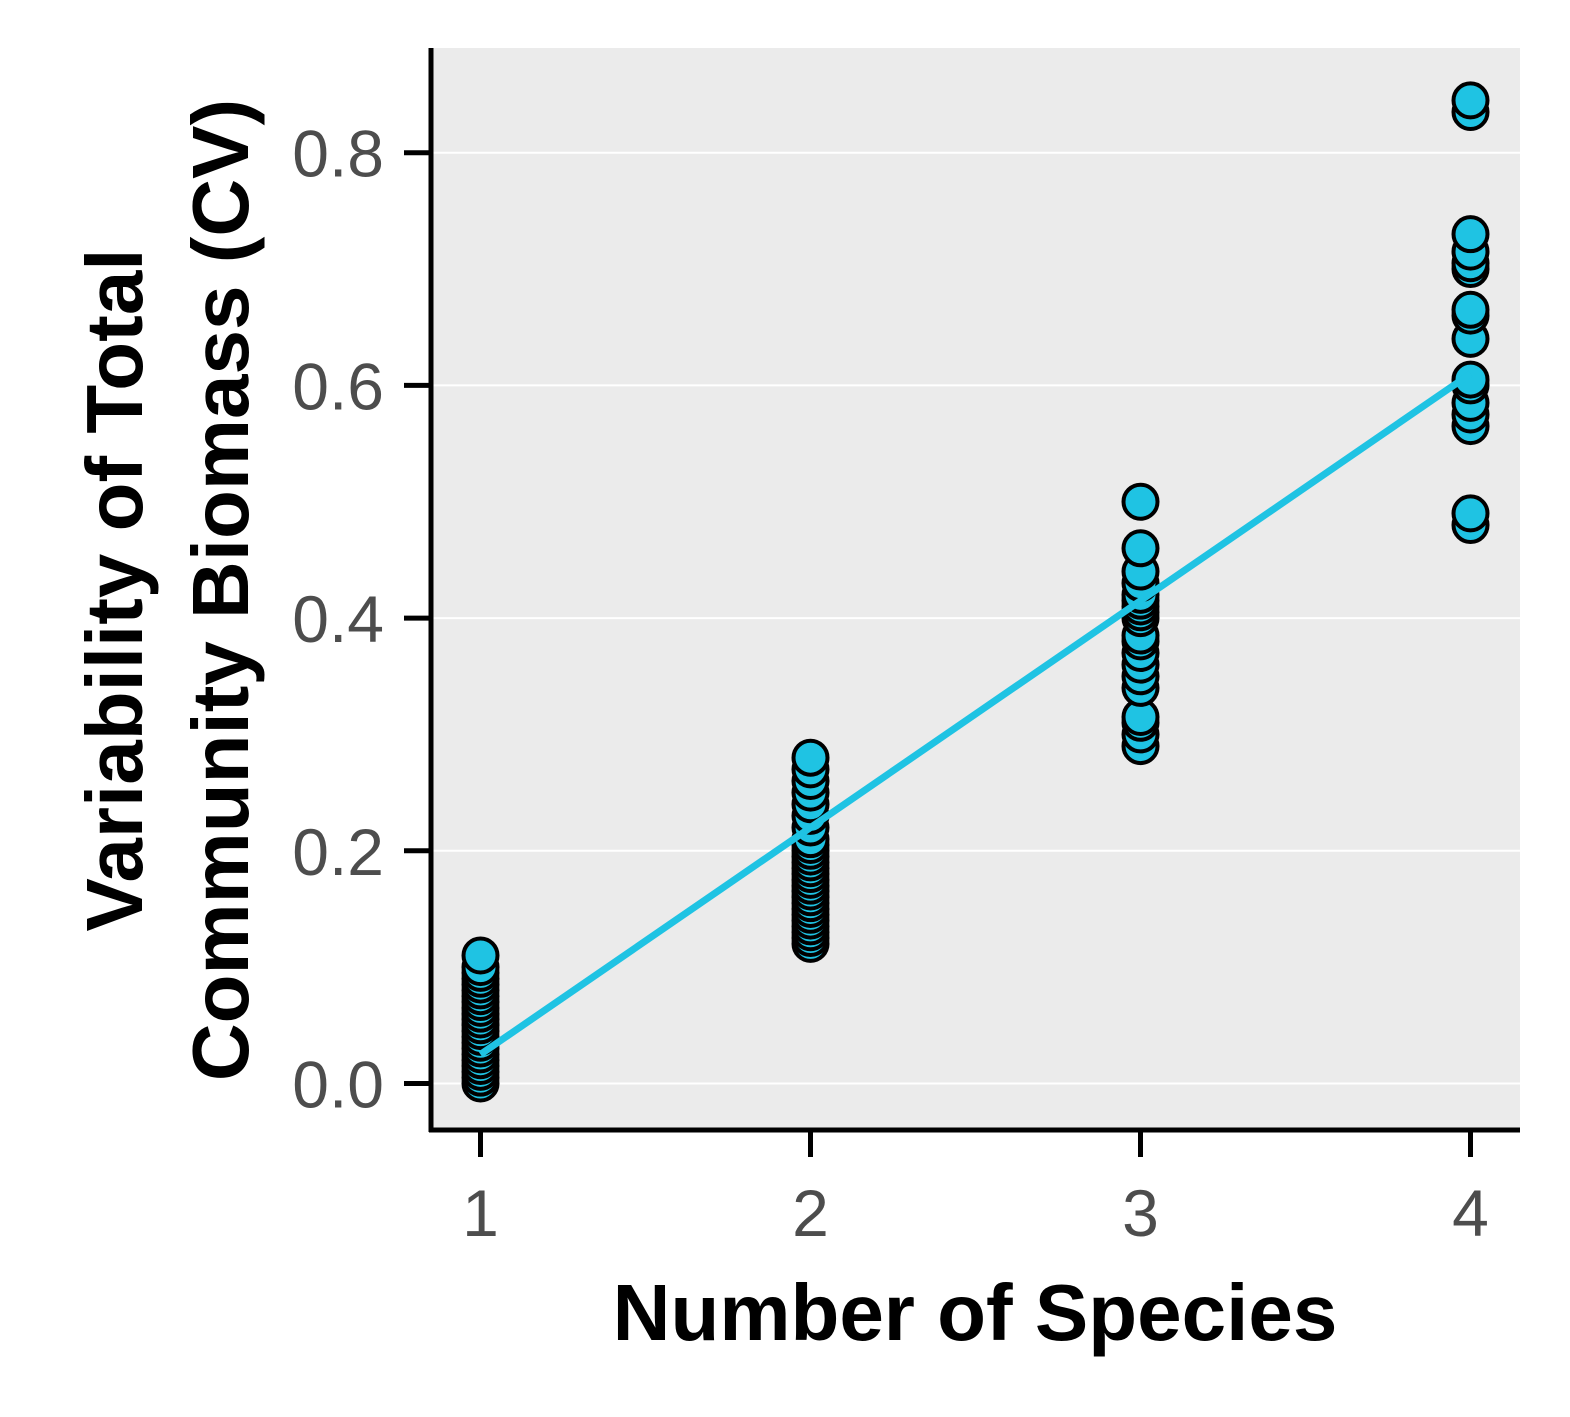 The height and width of the screenshot is (1417, 1570). I want to click on x-axis-title: Number of Species, so click(975, 1312).